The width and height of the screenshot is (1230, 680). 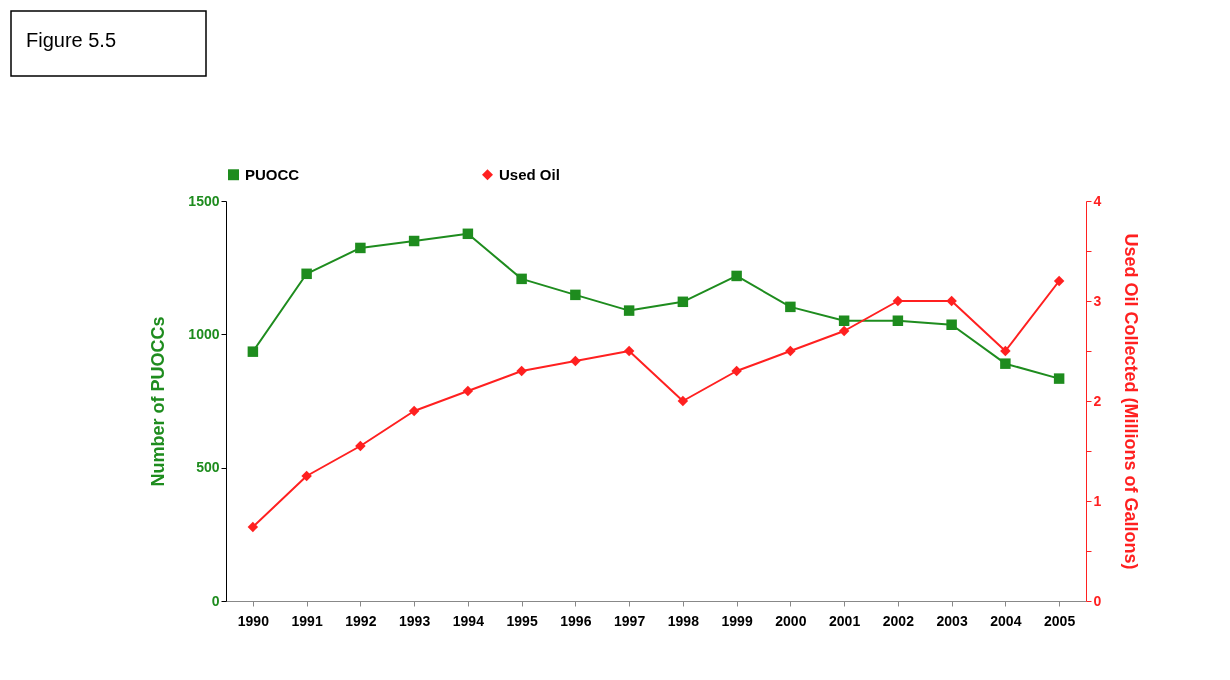 I want to click on x-tick-label: 1999, so click(x=737, y=620).